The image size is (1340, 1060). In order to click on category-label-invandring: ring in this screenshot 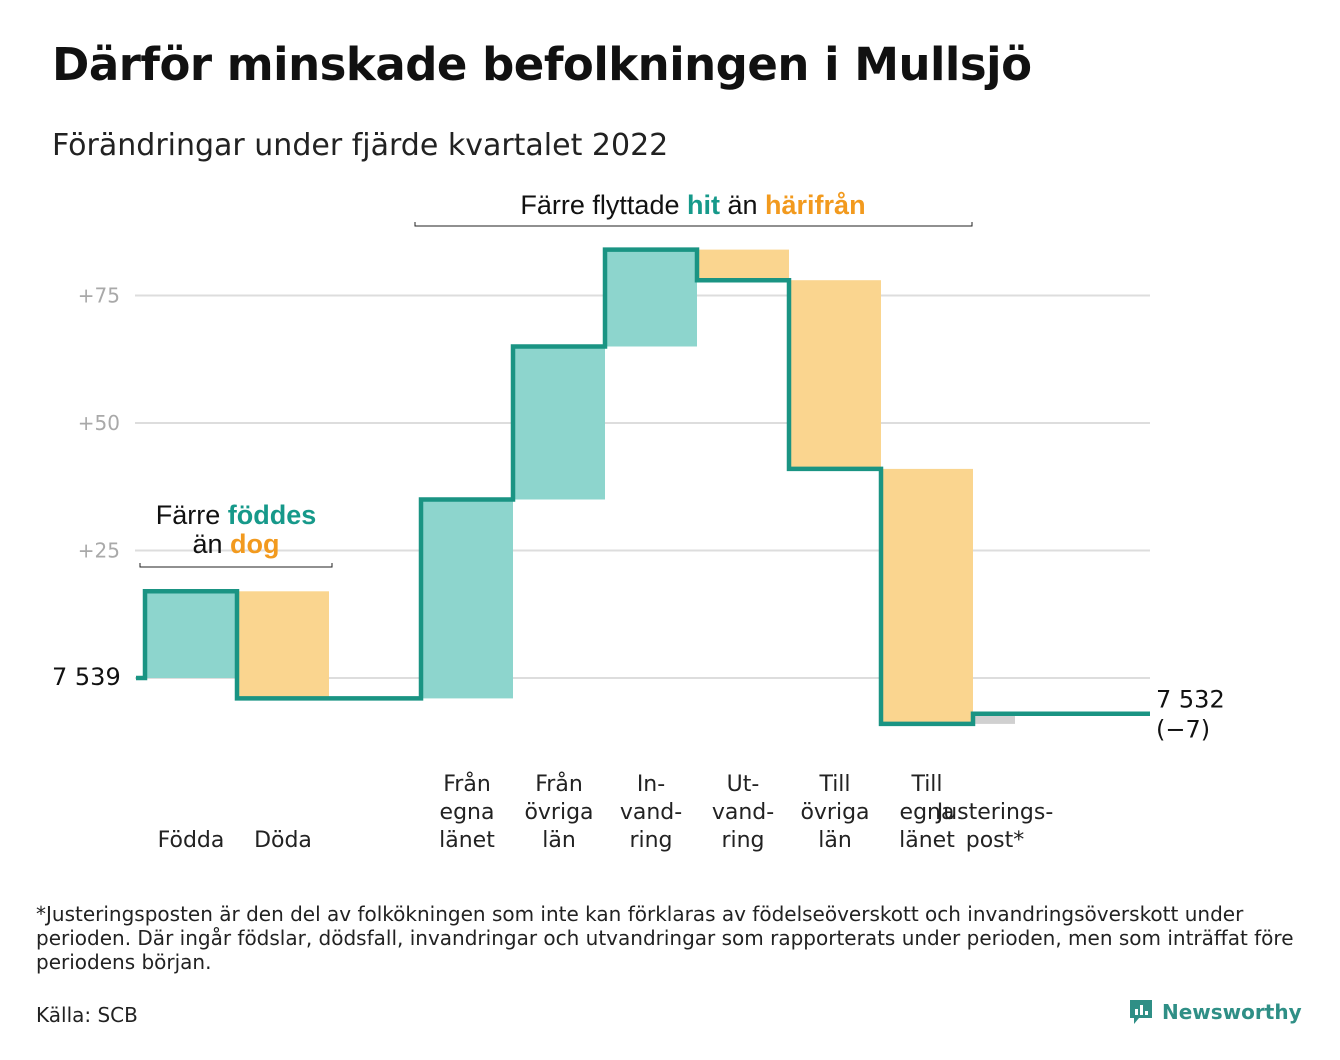, I will do `click(650, 840)`.